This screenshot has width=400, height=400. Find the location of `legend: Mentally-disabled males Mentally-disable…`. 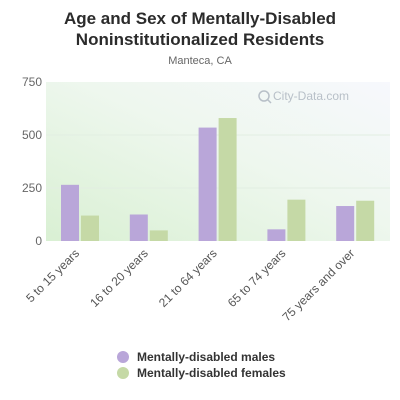

legend: Mentally-disabled males Mentally-disable… is located at coordinates (201, 365).